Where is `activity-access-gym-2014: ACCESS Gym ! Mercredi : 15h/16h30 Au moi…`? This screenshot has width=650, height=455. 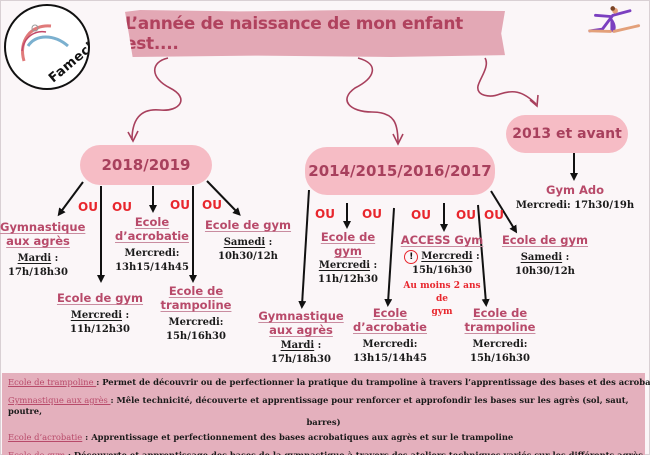
activity-access-gym-2014: ACCESS Gym ! Mercredi : 15h/16h30 Au moi… is located at coordinates (442, 276).